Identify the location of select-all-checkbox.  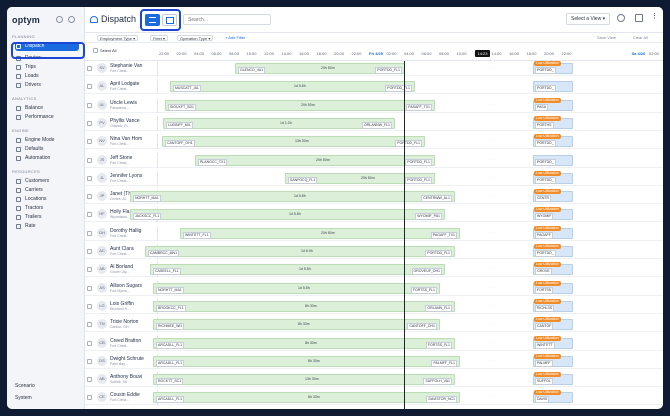
(95, 51).